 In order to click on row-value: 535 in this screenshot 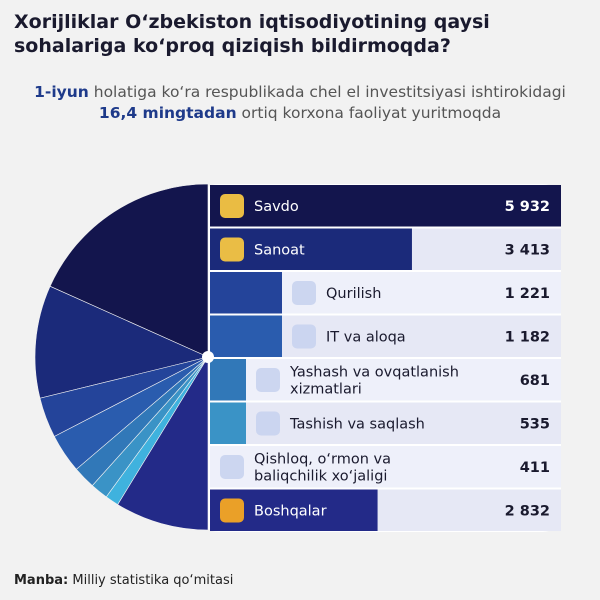, I will do `click(535, 424)`.